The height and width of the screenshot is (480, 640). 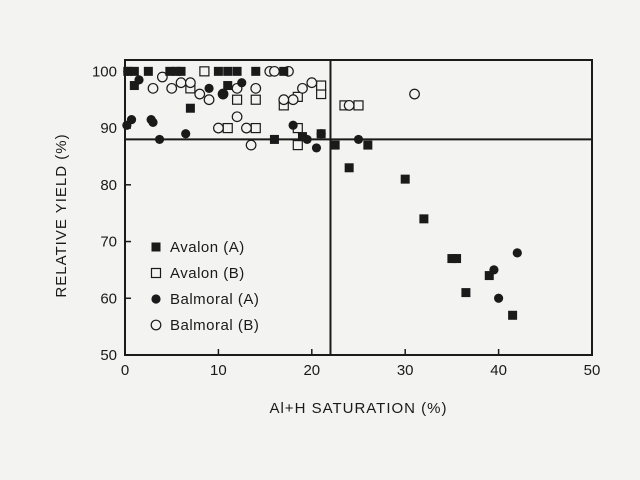 What do you see at coordinates (108, 355) in the screenshot?
I see `y-tick-label: 50` at bounding box center [108, 355].